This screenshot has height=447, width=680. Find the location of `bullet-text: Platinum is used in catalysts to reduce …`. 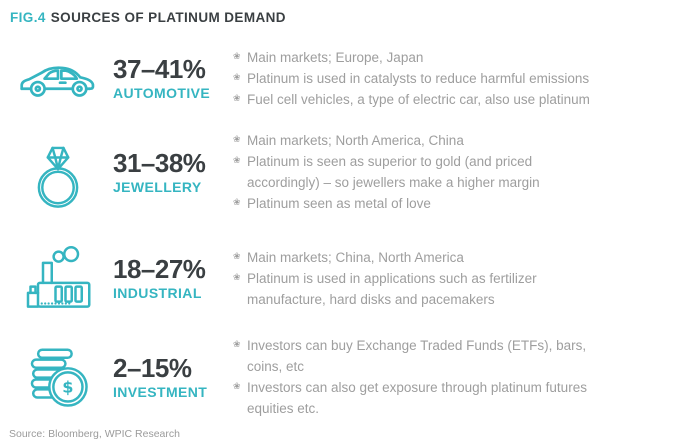

bullet-text: Platinum is used in catalysts to reduce … is located at coordinates (418, 78).